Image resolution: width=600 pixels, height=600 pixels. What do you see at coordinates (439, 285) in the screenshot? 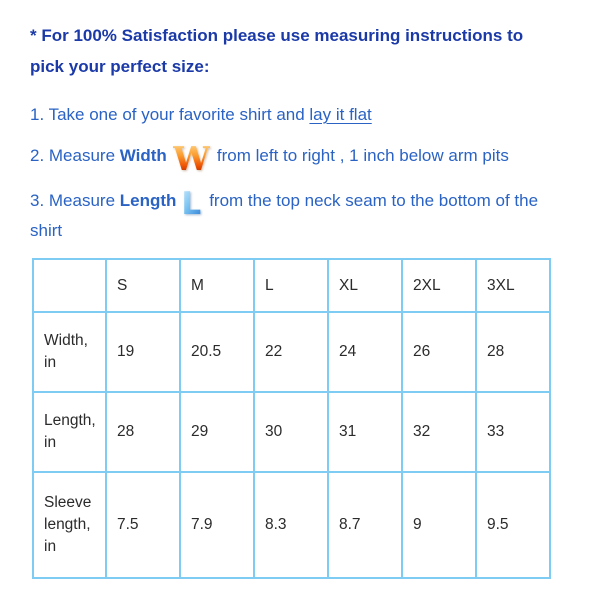
I see `size-column-header-2xl: 2XL` at bounding box center [439, 285].